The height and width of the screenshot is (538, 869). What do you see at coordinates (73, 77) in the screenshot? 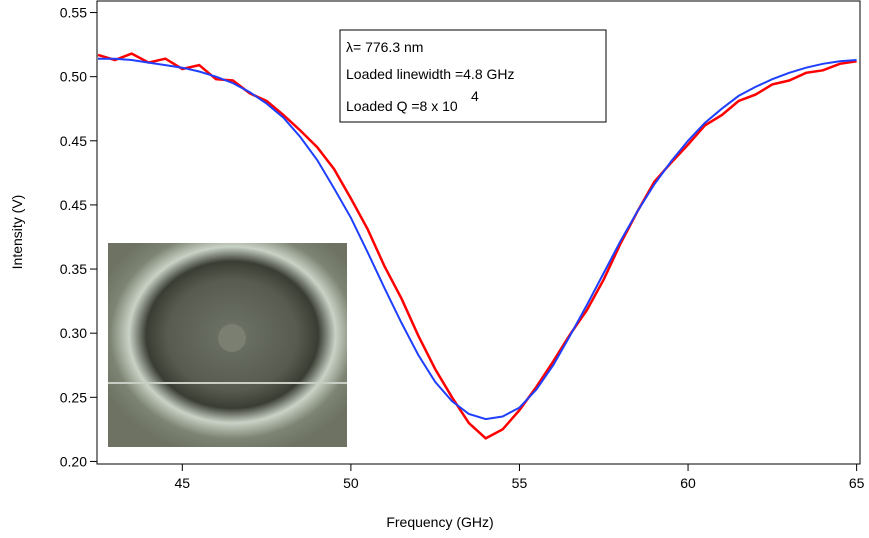
I see `y-tick-label: 0.50` at bounding box center [73, 77].